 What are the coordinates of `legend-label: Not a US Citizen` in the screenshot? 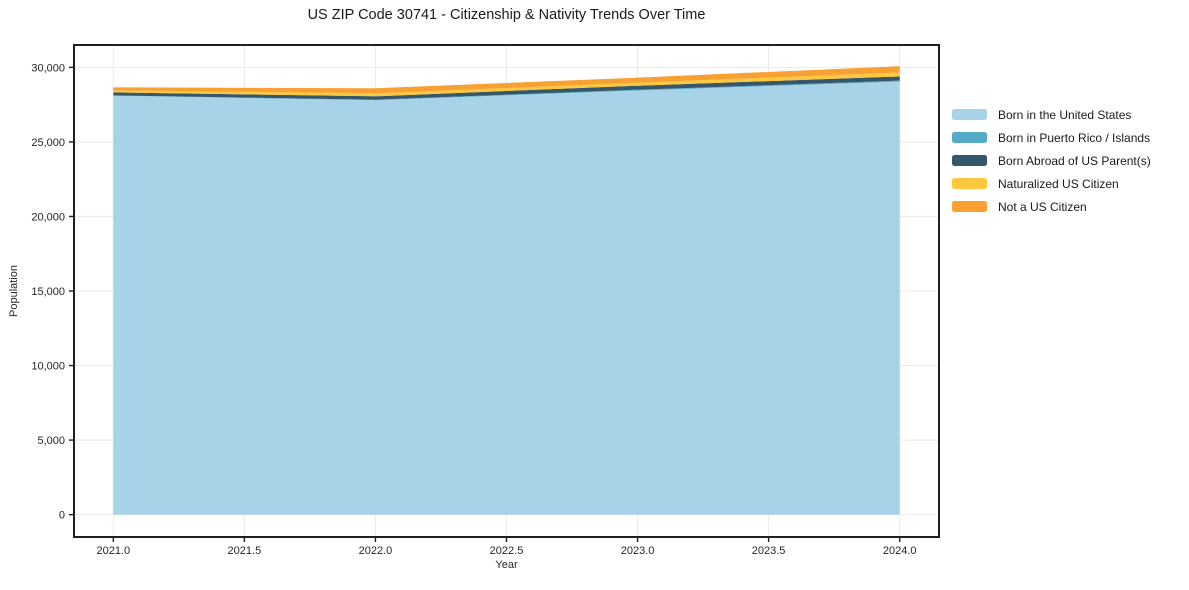 It's located at (1042, 206).